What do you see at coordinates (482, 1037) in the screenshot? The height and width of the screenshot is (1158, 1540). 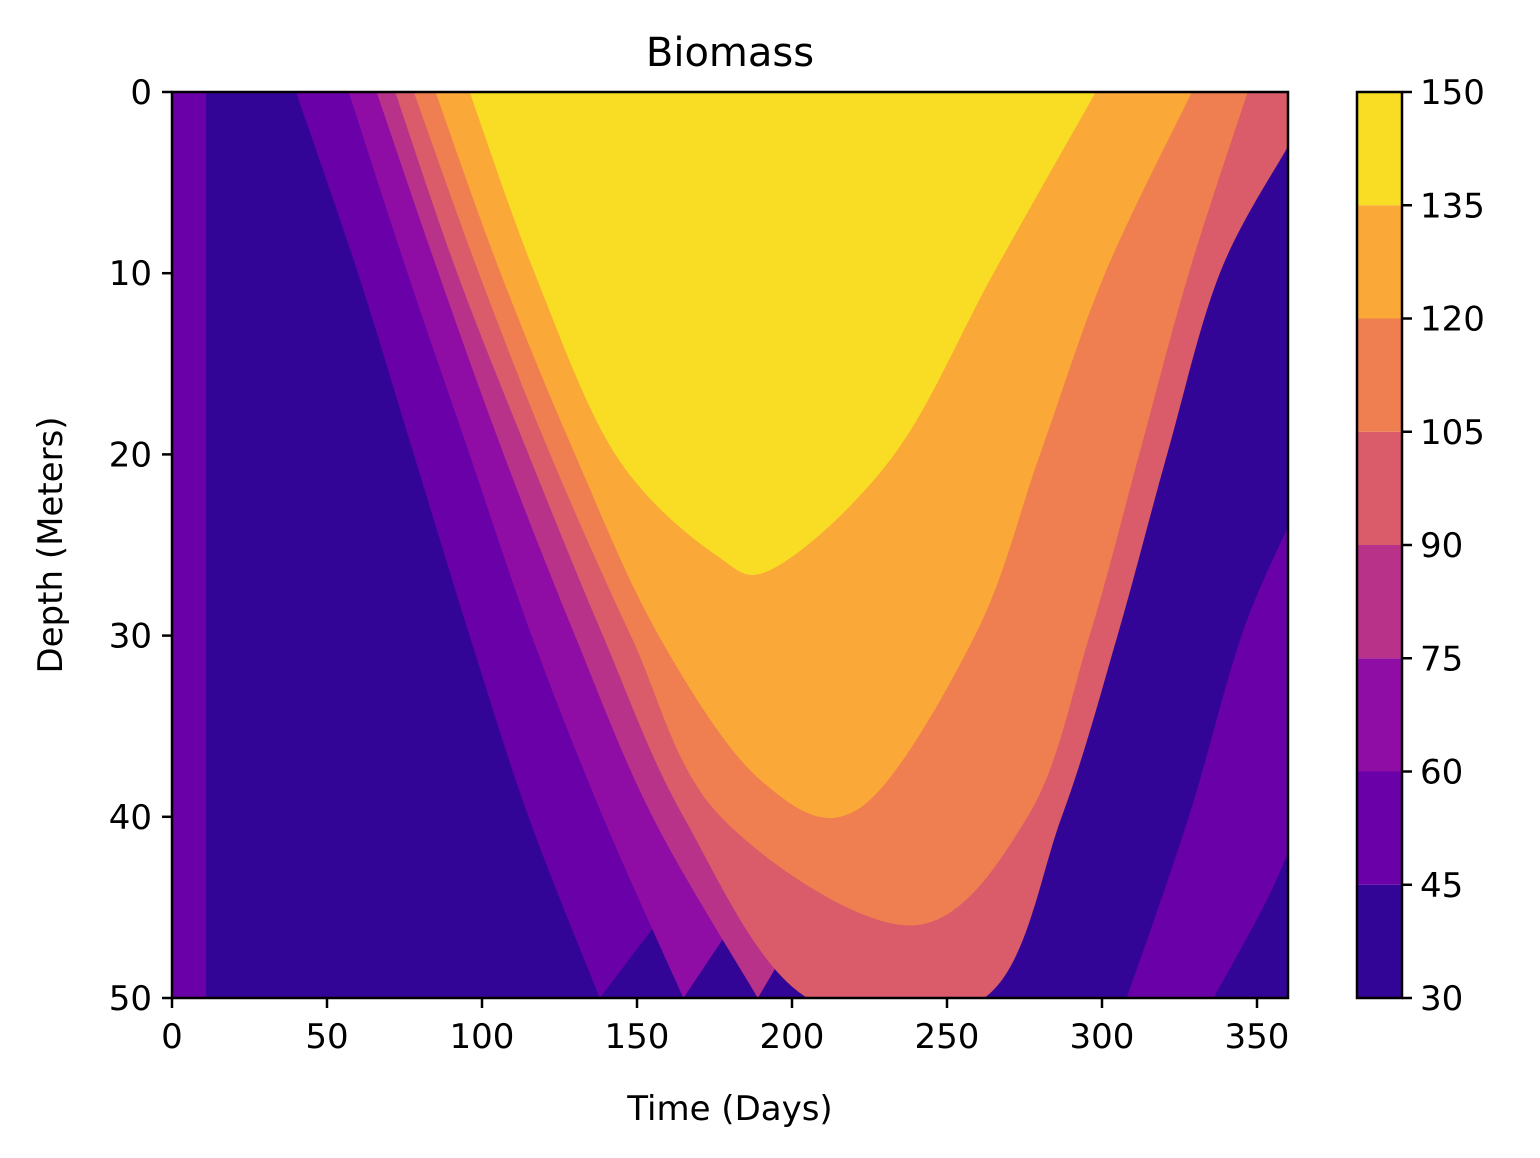 I see `x-tick-label: 100` at bounding box center [482, 1037].